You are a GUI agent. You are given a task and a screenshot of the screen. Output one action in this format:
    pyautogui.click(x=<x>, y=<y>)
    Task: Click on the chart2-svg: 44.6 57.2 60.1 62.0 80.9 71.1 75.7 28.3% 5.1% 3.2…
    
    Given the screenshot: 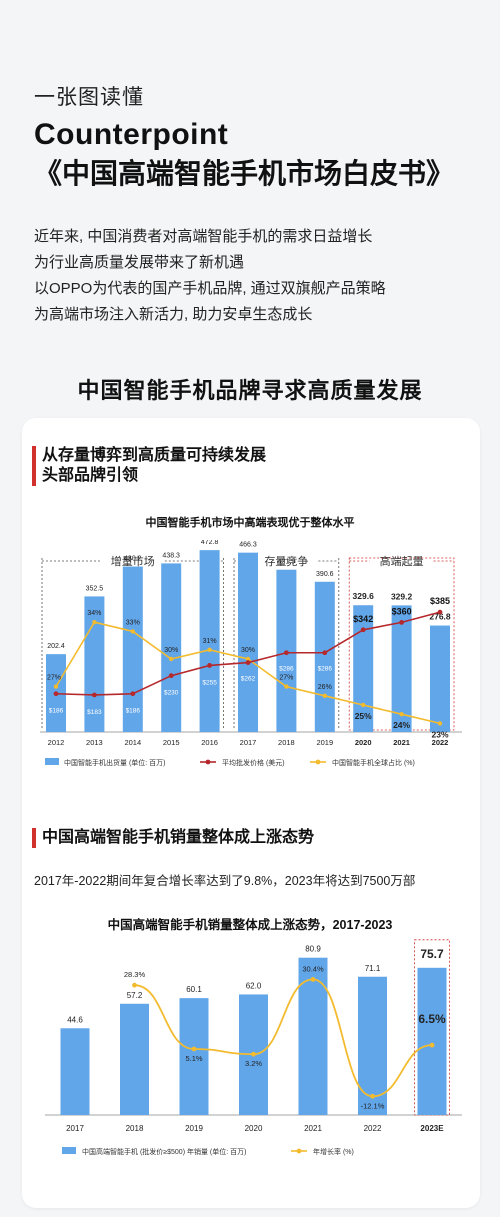 What is the action you would take?
    pyautogui.click(x=253, y=1047)
    